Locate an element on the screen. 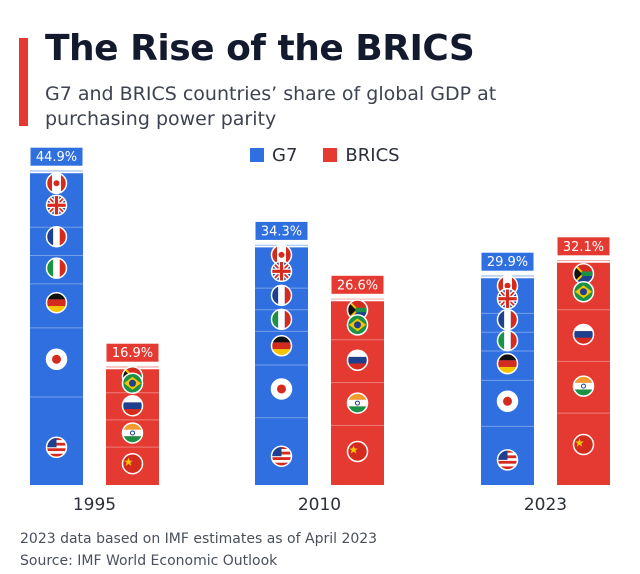 This screenshot has height=574, width=640. data-label-bg-brics-2023 is located at coordinates (583, 246).